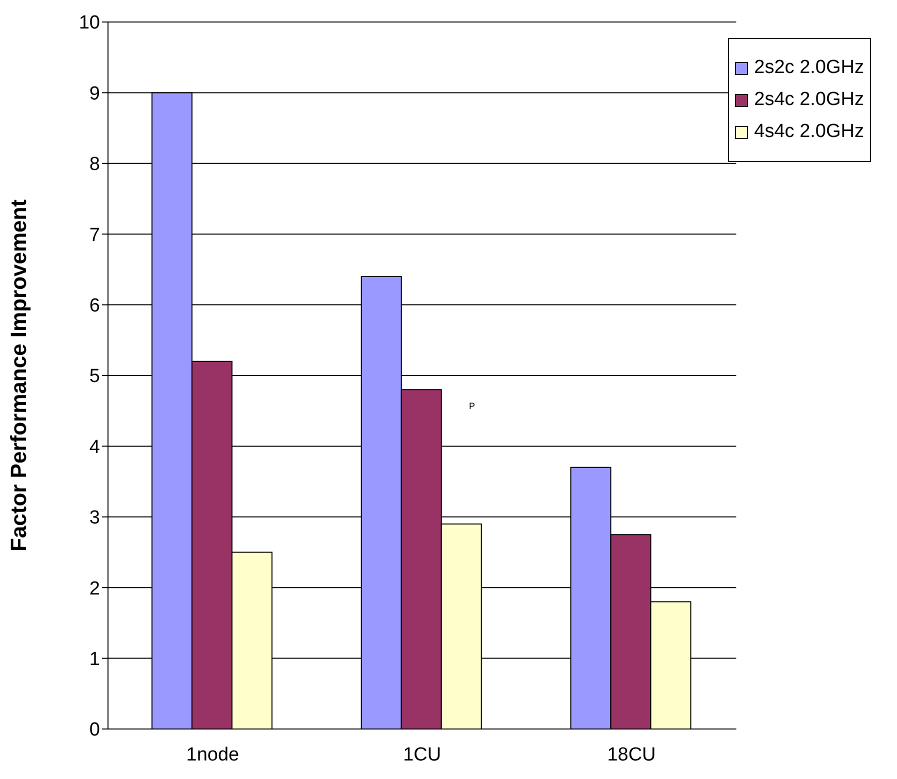 Image resolution: width=897 pixels, height=779 pixels. What do you see at coordinates (94, 447) in the screenshot?
I see `y-tick-label: 4` at bounding box center [94, 447].